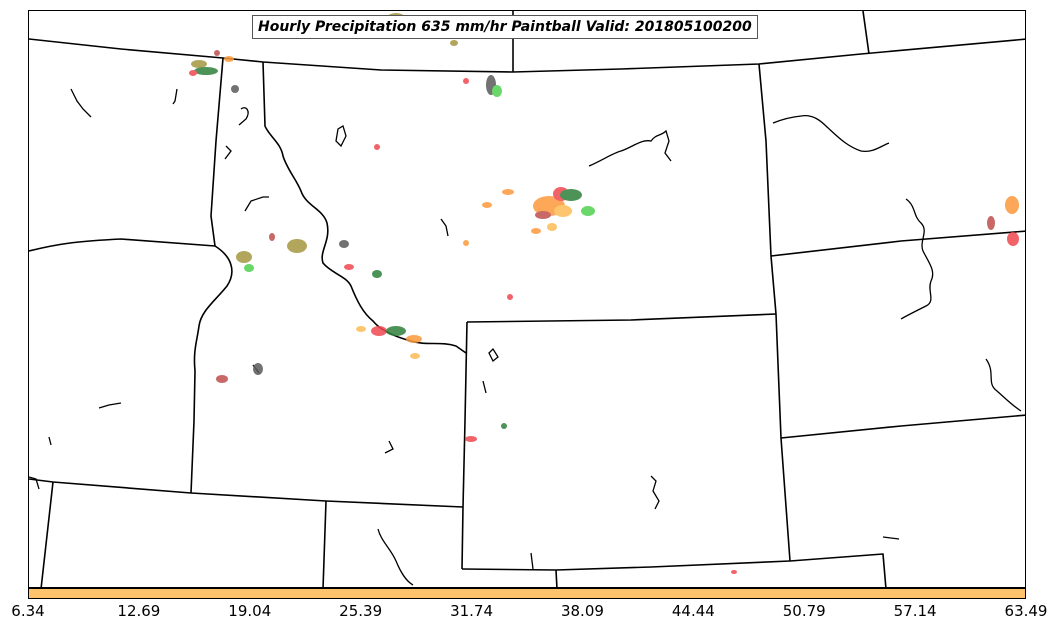 The width and height of the screenshot is (1060, 633). Describe the element at coordinates (211, 369) in the screenshot. I see `state-line-or-id` at that location.